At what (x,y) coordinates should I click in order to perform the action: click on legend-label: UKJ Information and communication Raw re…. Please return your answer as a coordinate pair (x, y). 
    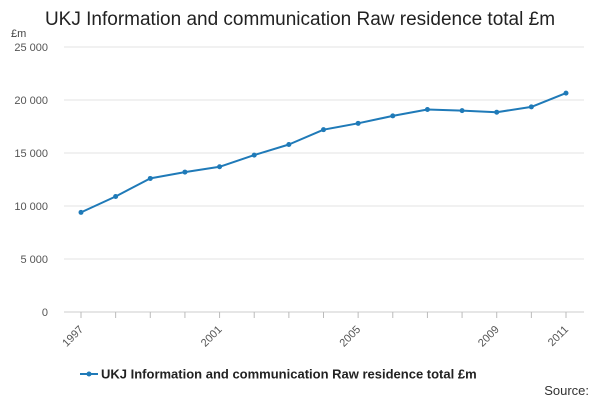
    Looking at the image, I should click on (289, 374).